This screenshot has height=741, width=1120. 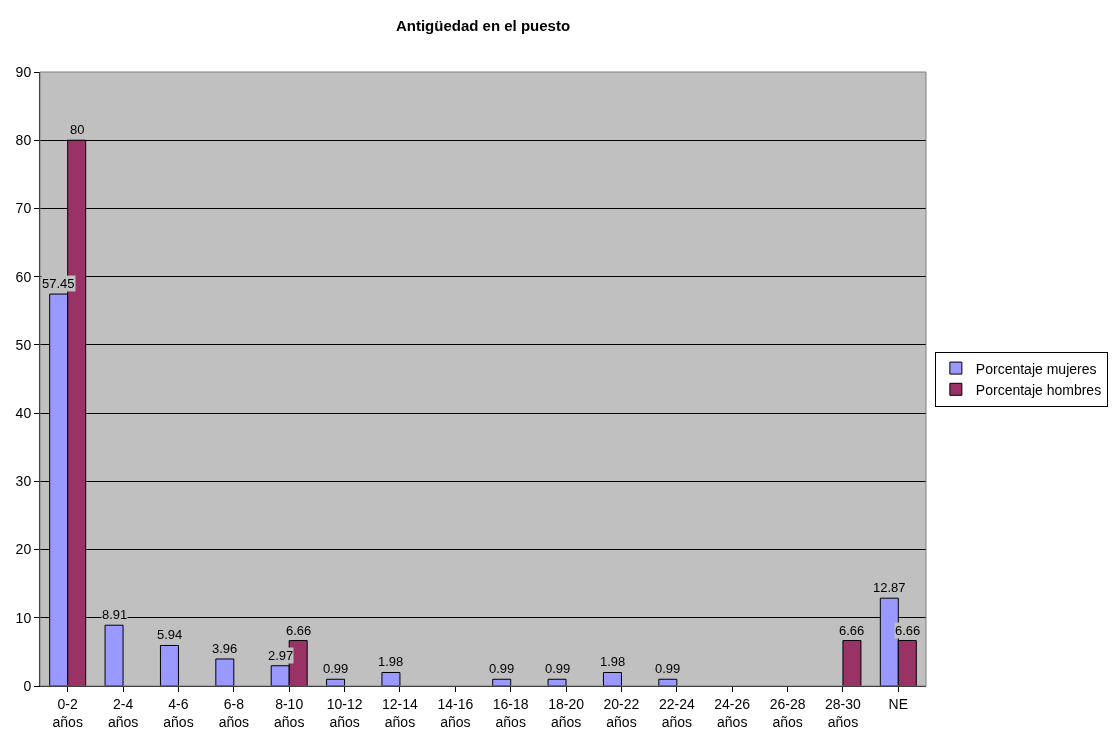 I want to click on data-label: 8.91, so click(x=115, y=614).